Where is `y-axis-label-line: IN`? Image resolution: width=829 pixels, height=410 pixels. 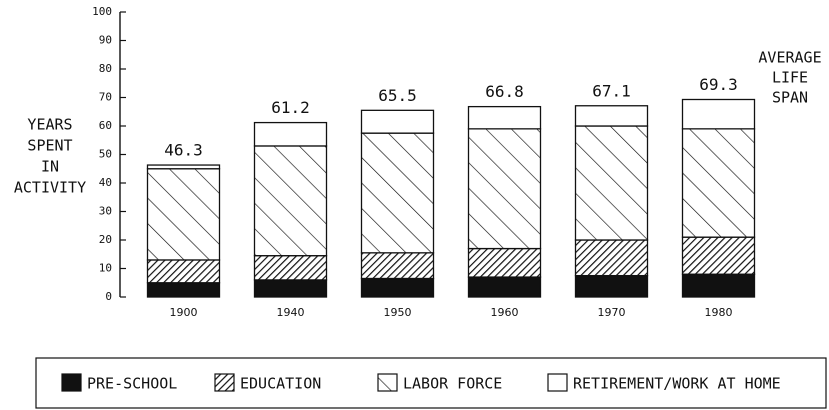 y-axis-label-line: IN is located at coordinates (50, 167).